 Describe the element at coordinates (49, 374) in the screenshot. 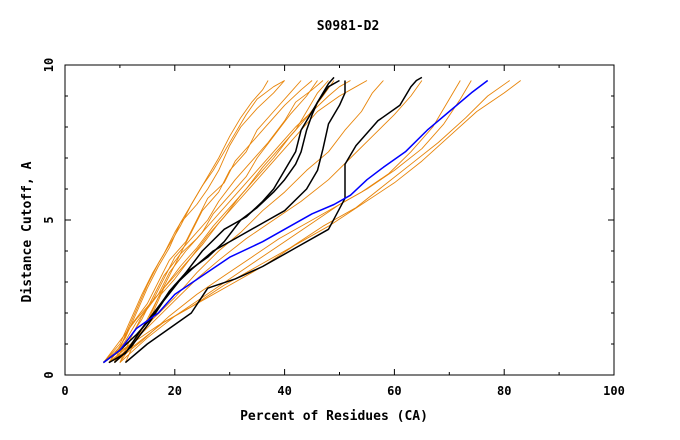

I see `y-tick-label: 0` at that location.